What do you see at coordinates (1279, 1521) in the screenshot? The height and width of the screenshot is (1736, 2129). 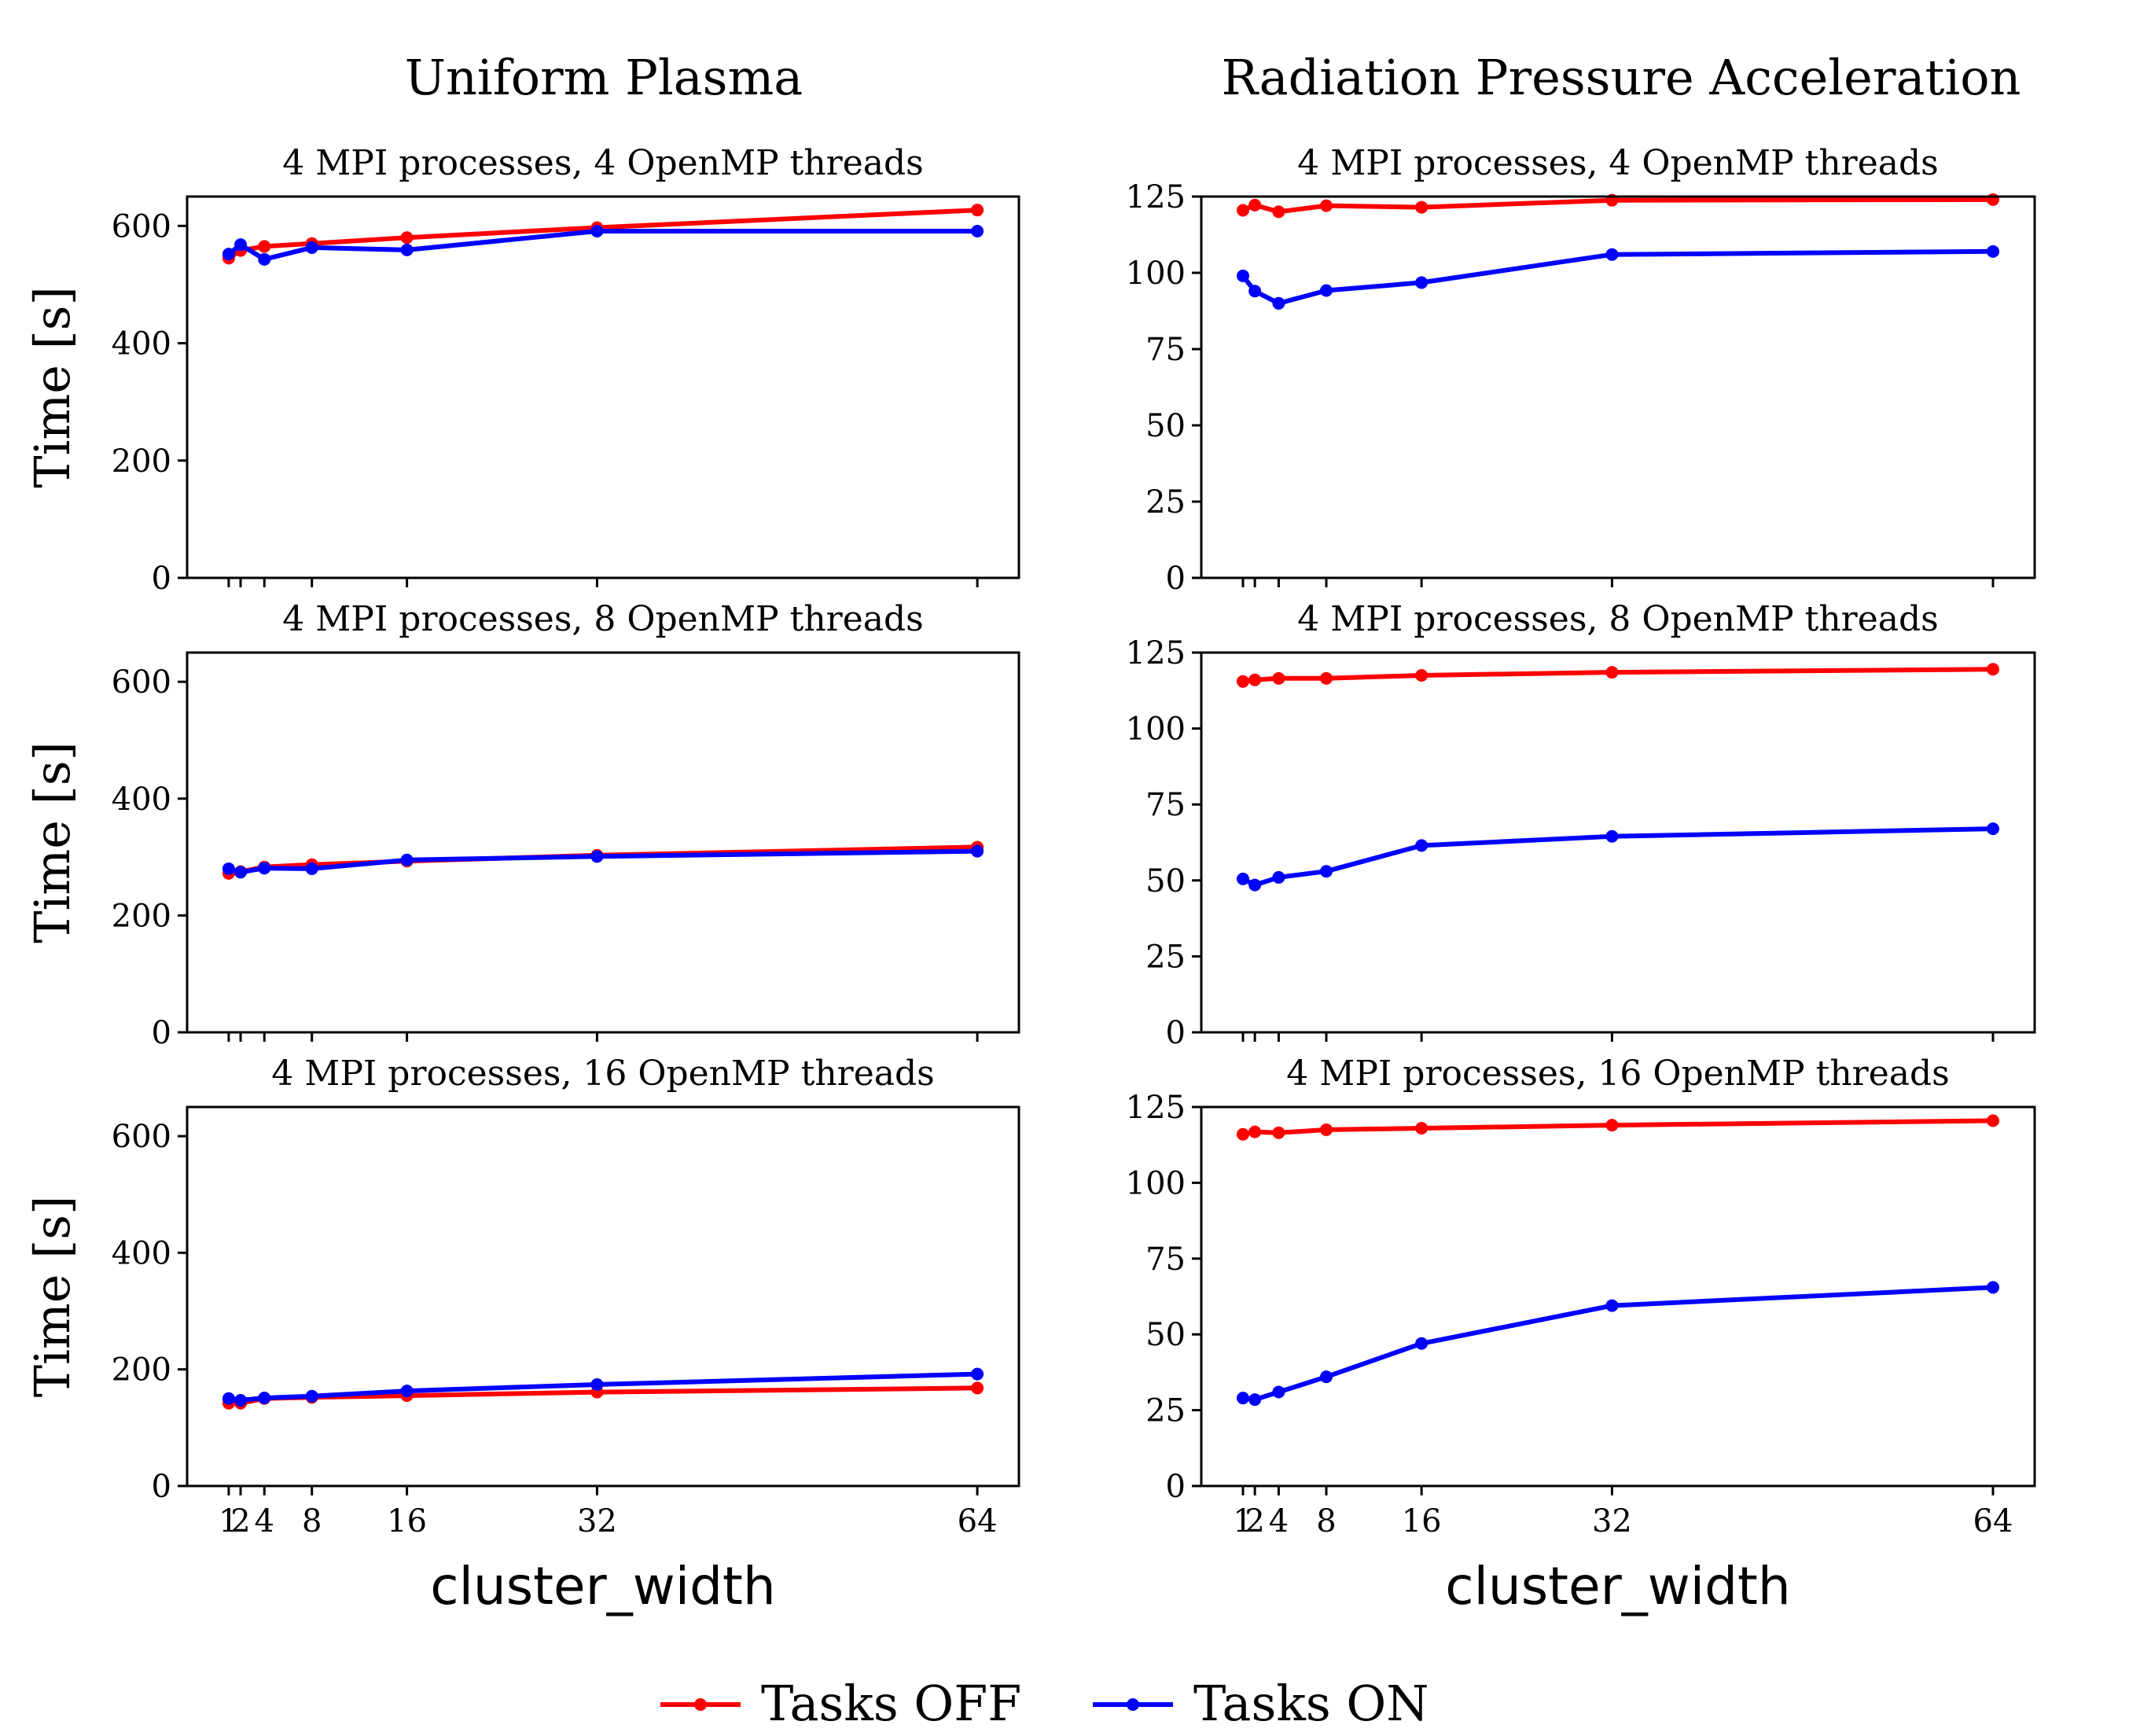 I see `panel-6-xtick-label-2: 4` at bounding box center [1279, 1521].